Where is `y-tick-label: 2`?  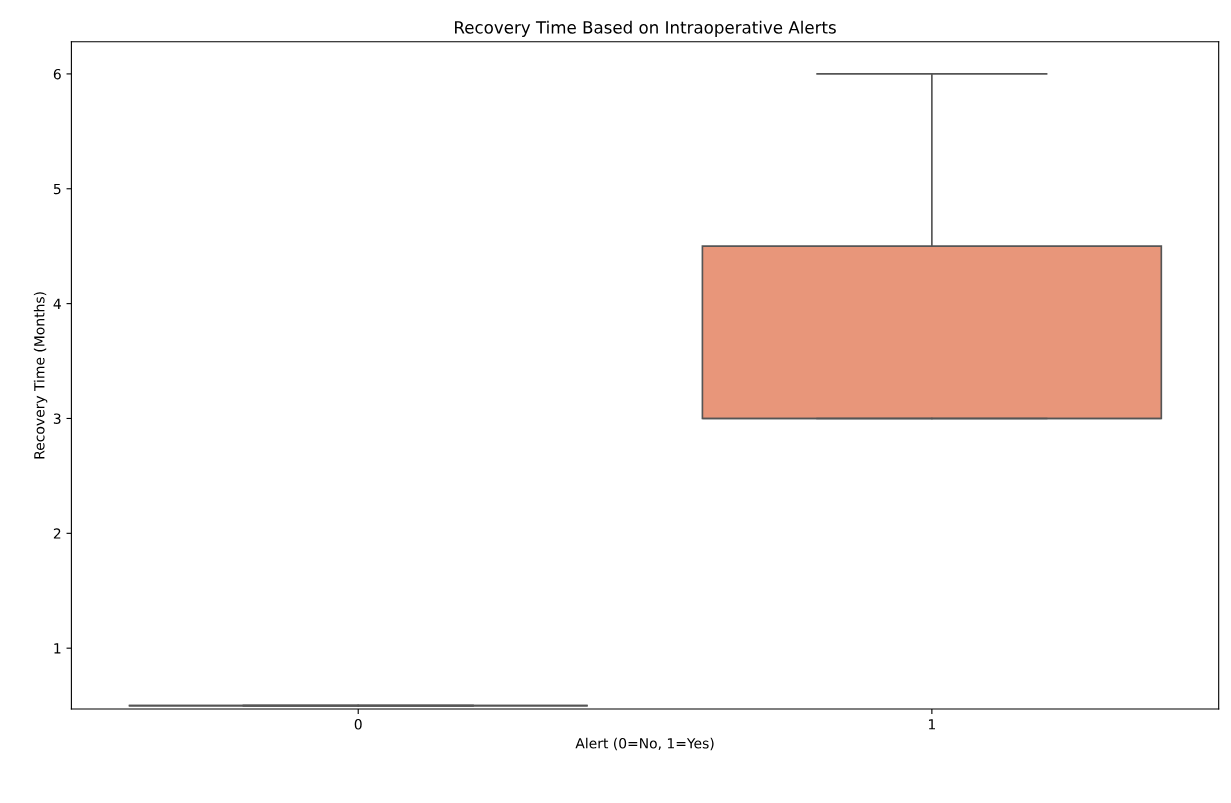 y-tick-label: 2 is located at coordinates (57, 533).